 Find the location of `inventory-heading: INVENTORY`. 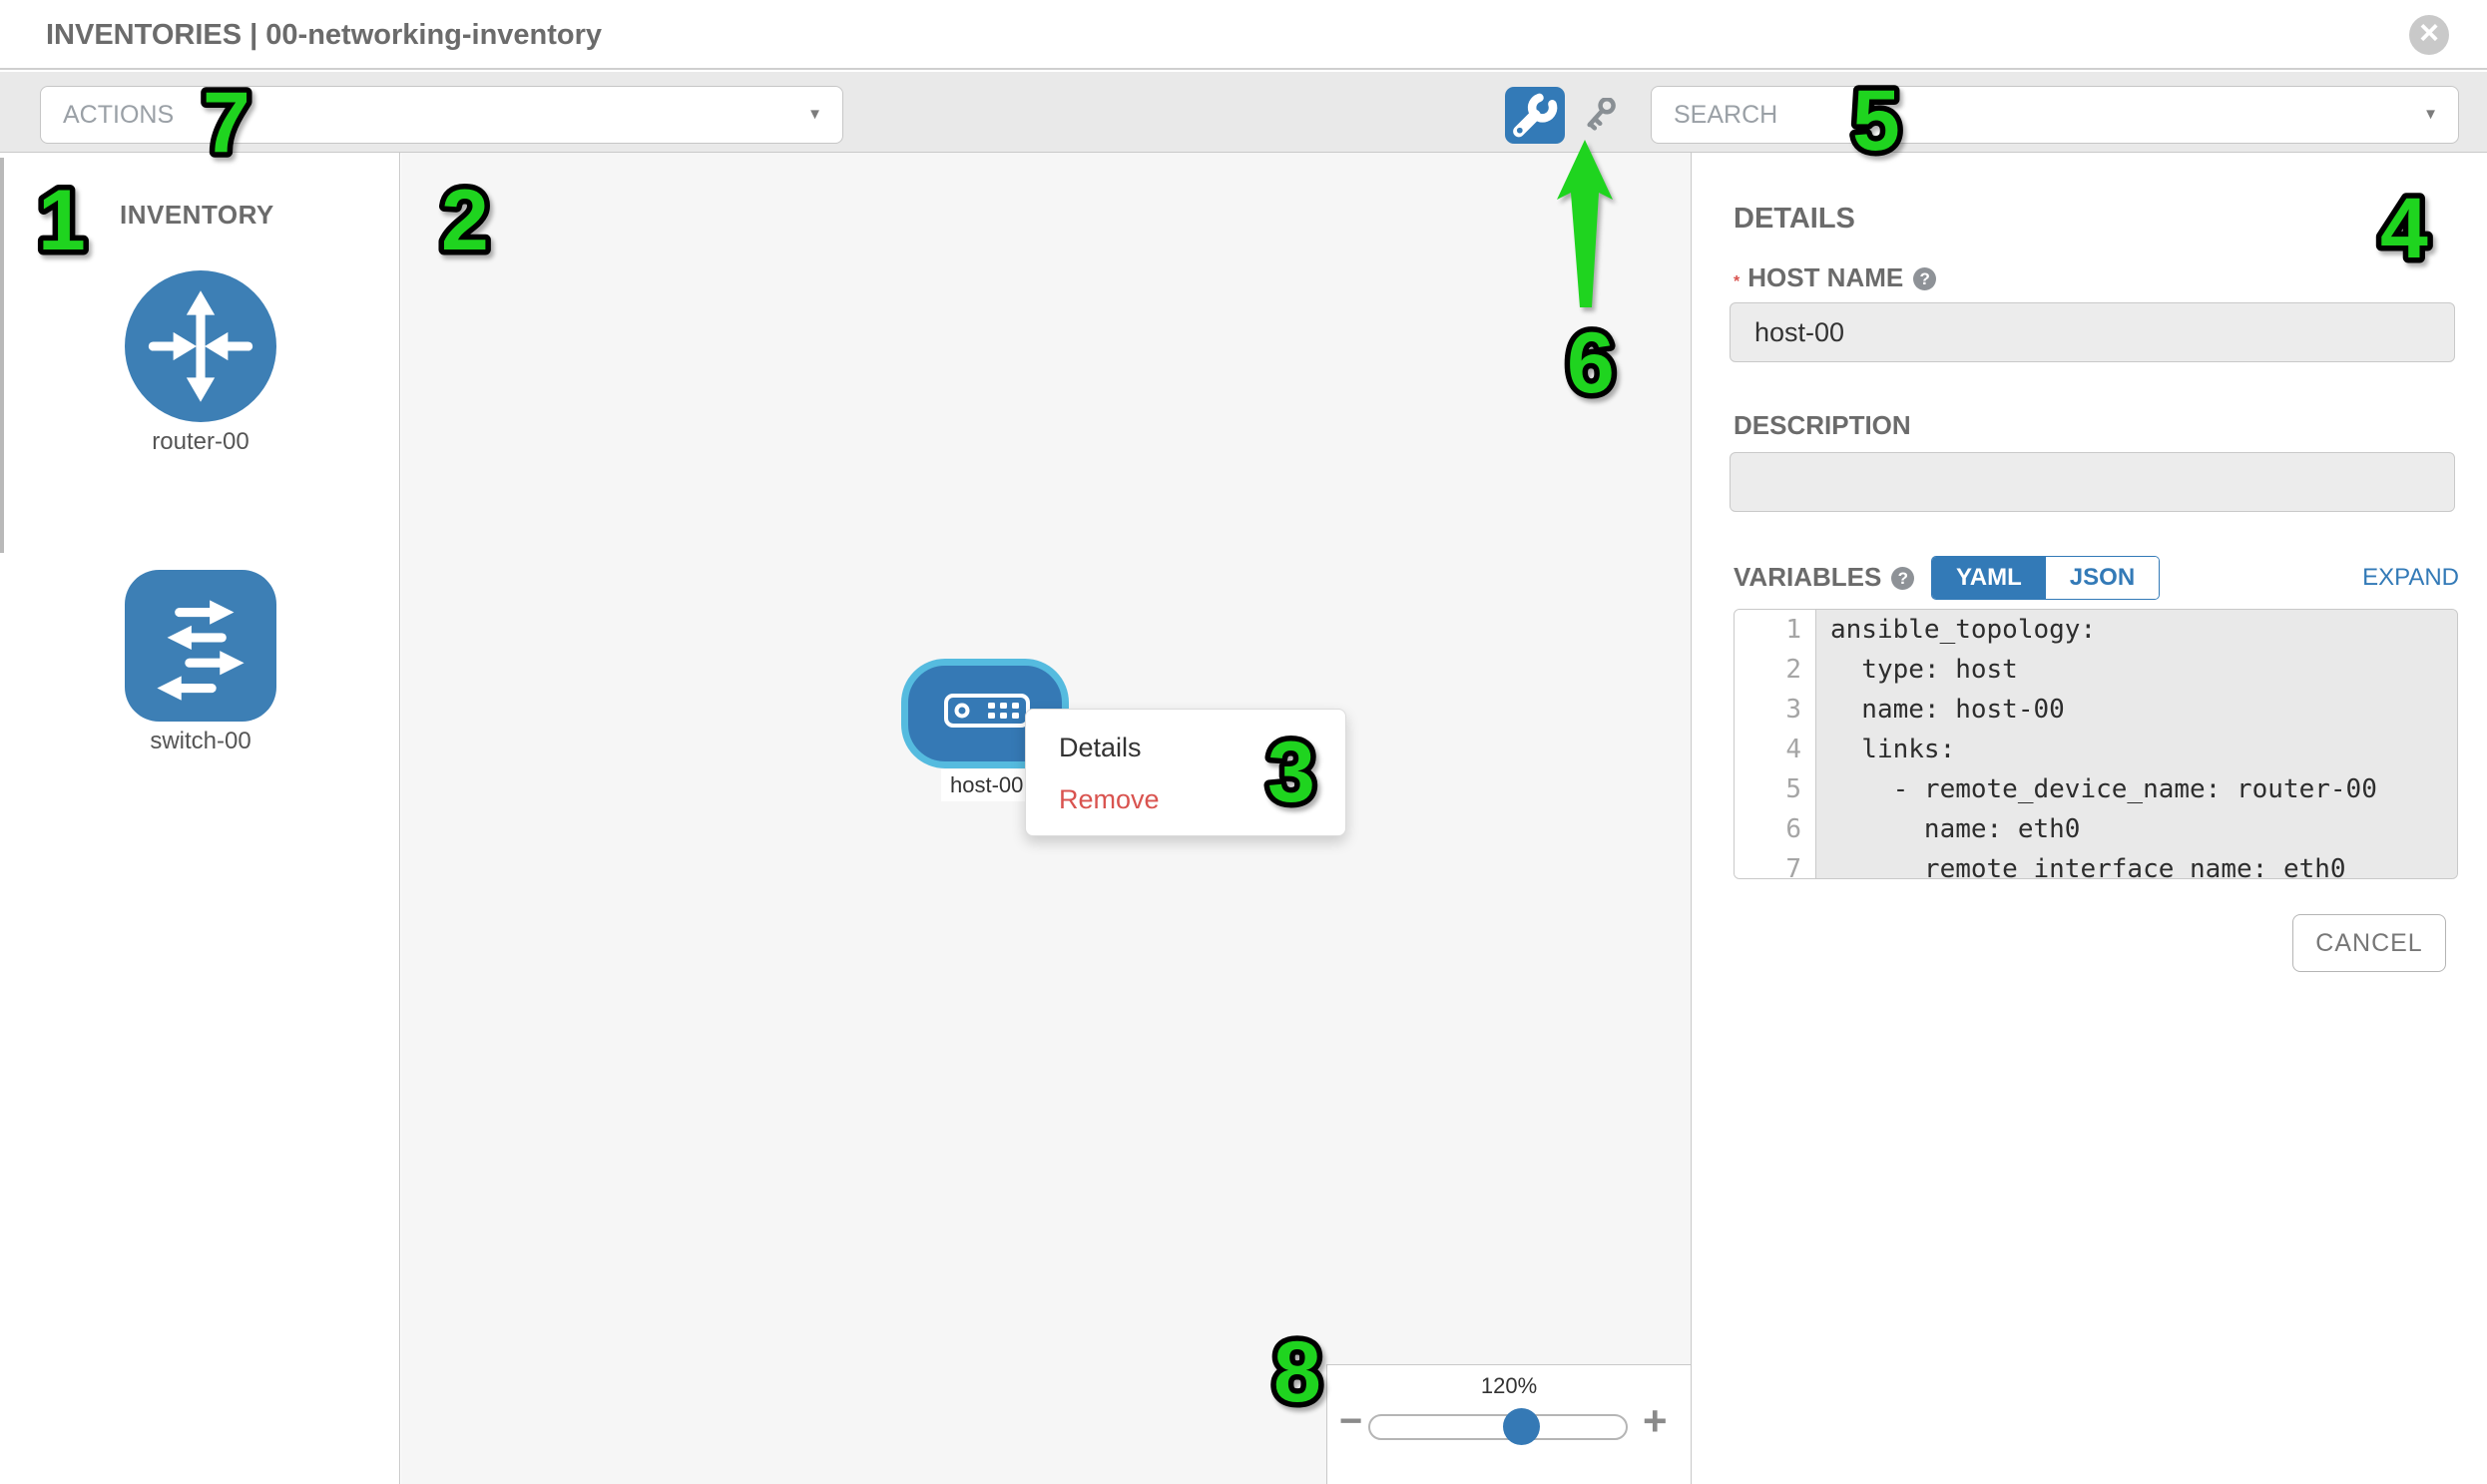

inventory-heading: INVENTORY is located at coordinates (197, 215).